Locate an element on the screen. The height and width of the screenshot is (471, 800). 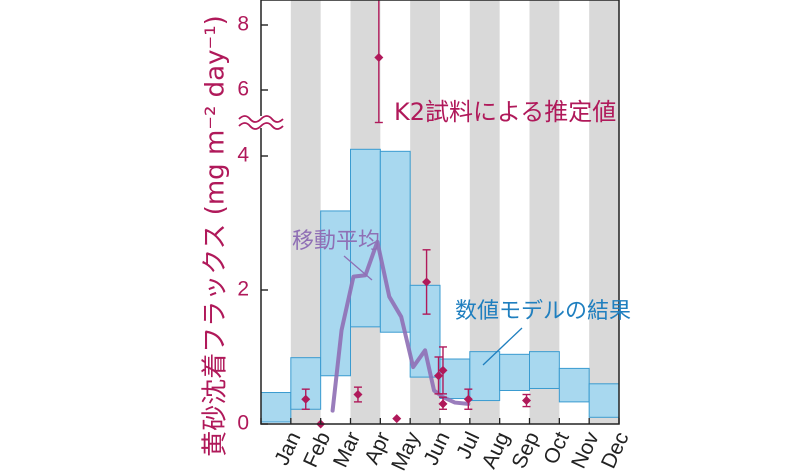
model-bar-may is located at coordinates (395, 241).